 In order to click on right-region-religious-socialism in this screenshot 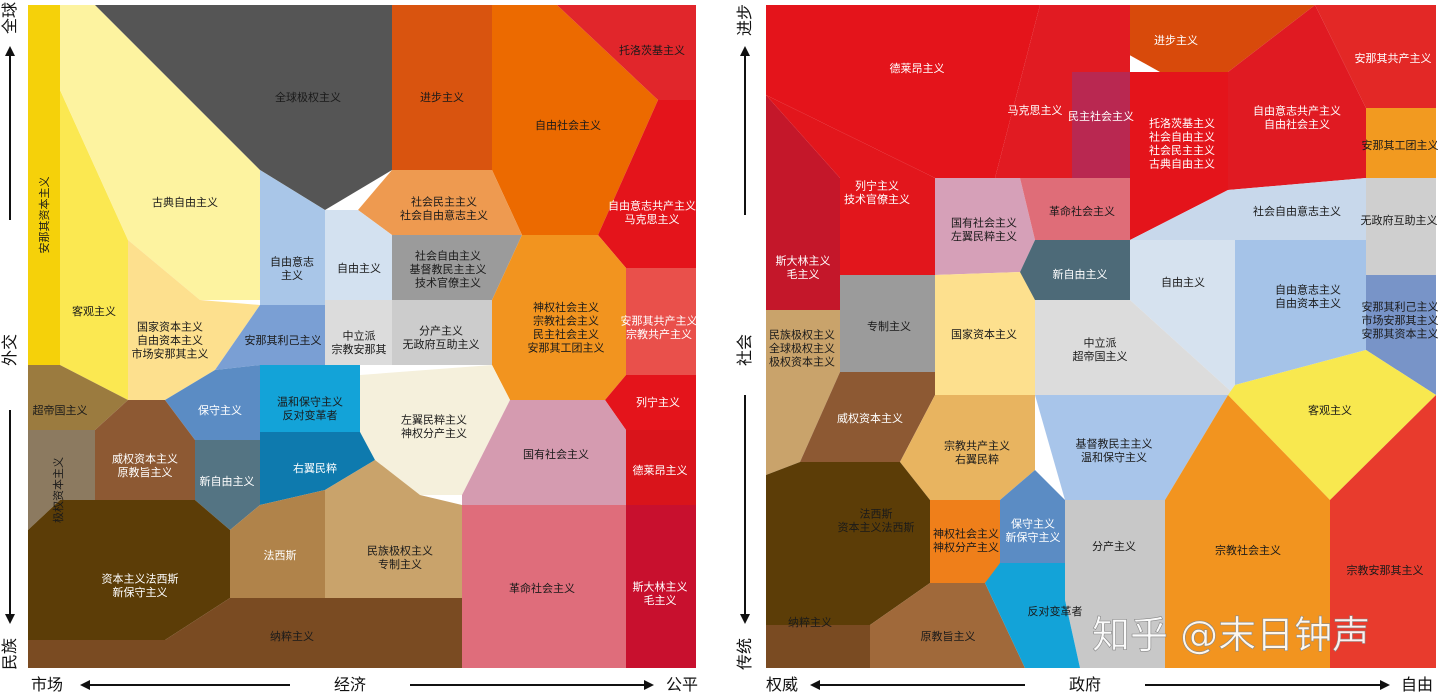, I will do `click(1247, 531)`.